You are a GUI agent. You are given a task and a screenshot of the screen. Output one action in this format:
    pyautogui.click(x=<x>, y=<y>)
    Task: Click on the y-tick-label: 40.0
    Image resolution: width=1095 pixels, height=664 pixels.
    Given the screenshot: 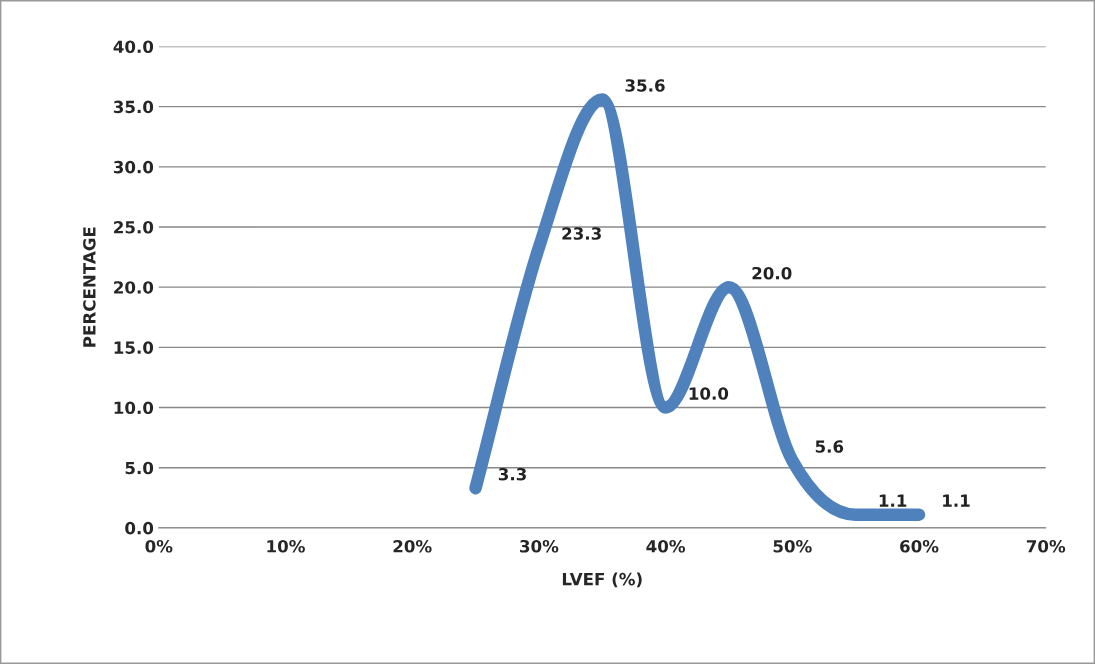 What is the action you would take?
    pyautogui.click(x=133, y=47)
    